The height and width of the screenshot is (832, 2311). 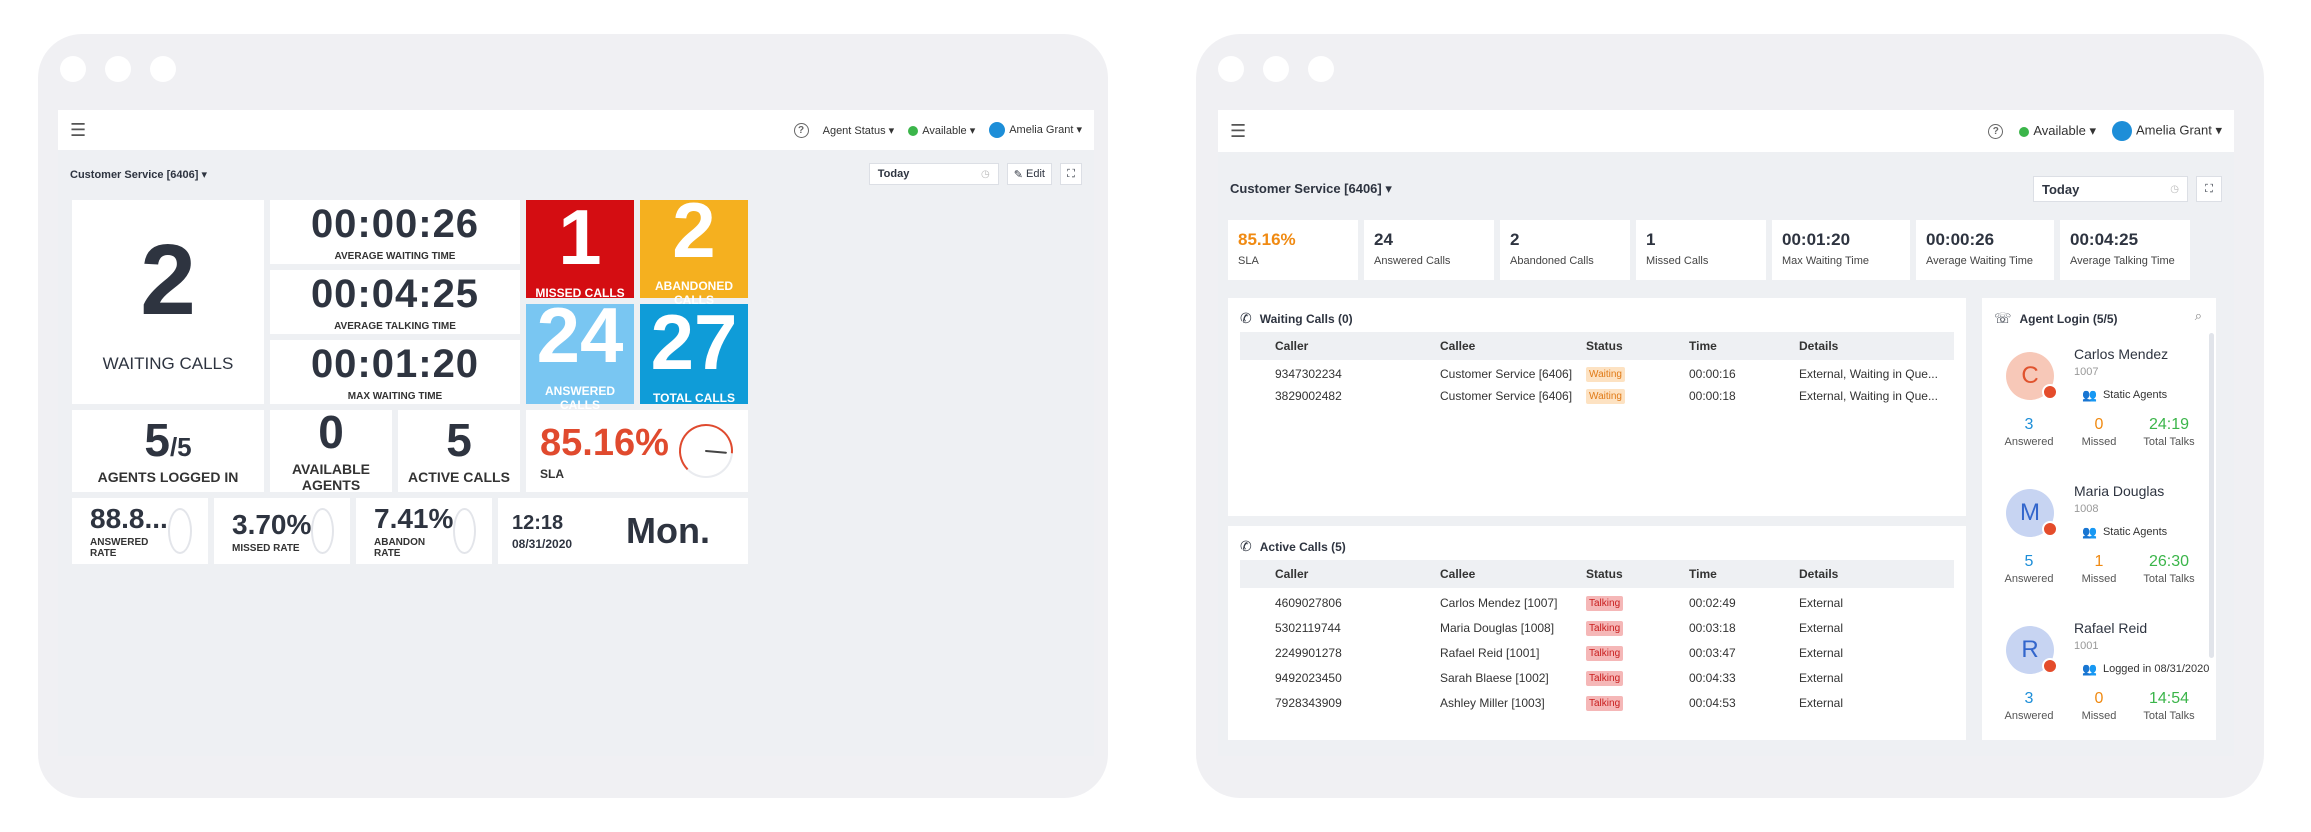 I want to click on total-talks-label: Total Talks, so click(x=2169, y=579).